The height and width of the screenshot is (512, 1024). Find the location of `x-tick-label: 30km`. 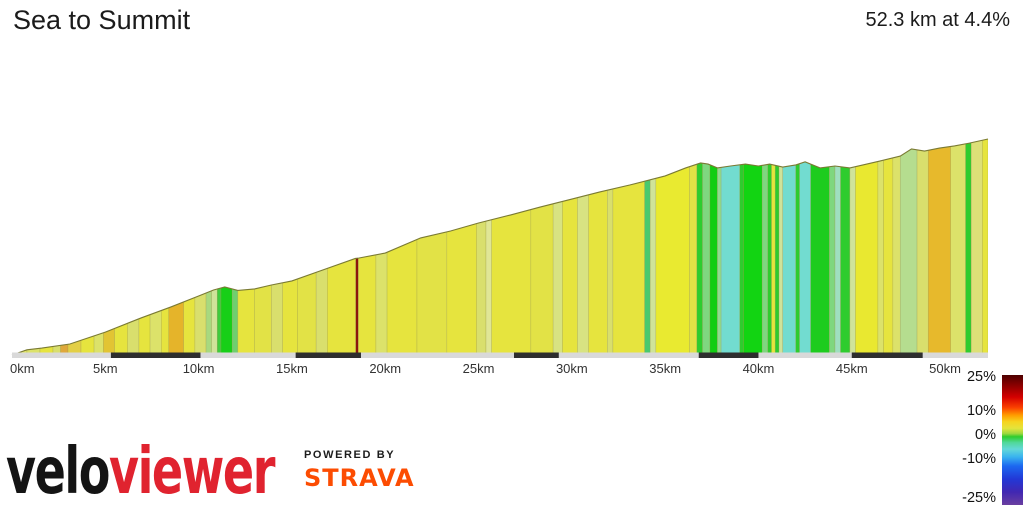

x-tick-label: 30km is located at coordinates (572, 368).